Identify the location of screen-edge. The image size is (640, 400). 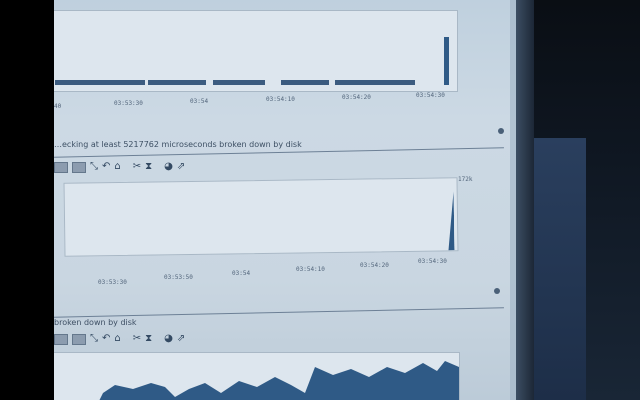
(513, 200).